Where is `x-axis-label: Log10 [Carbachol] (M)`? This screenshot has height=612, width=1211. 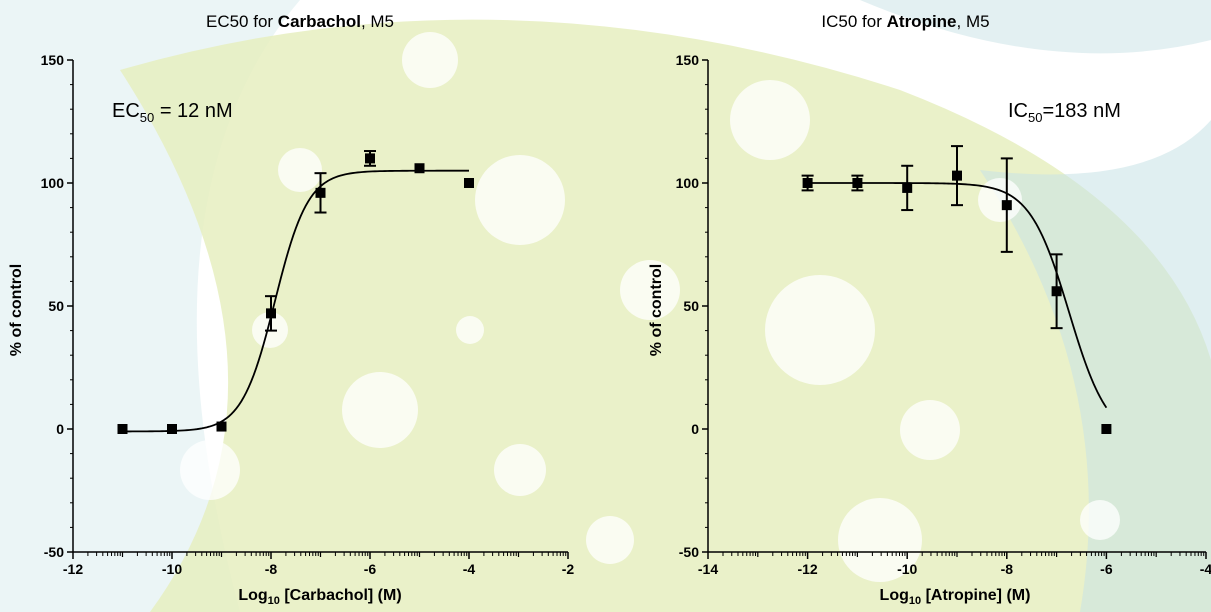 x-axis-label: Log10 [Carbachol] (M) is located at coordinates (285, 597).